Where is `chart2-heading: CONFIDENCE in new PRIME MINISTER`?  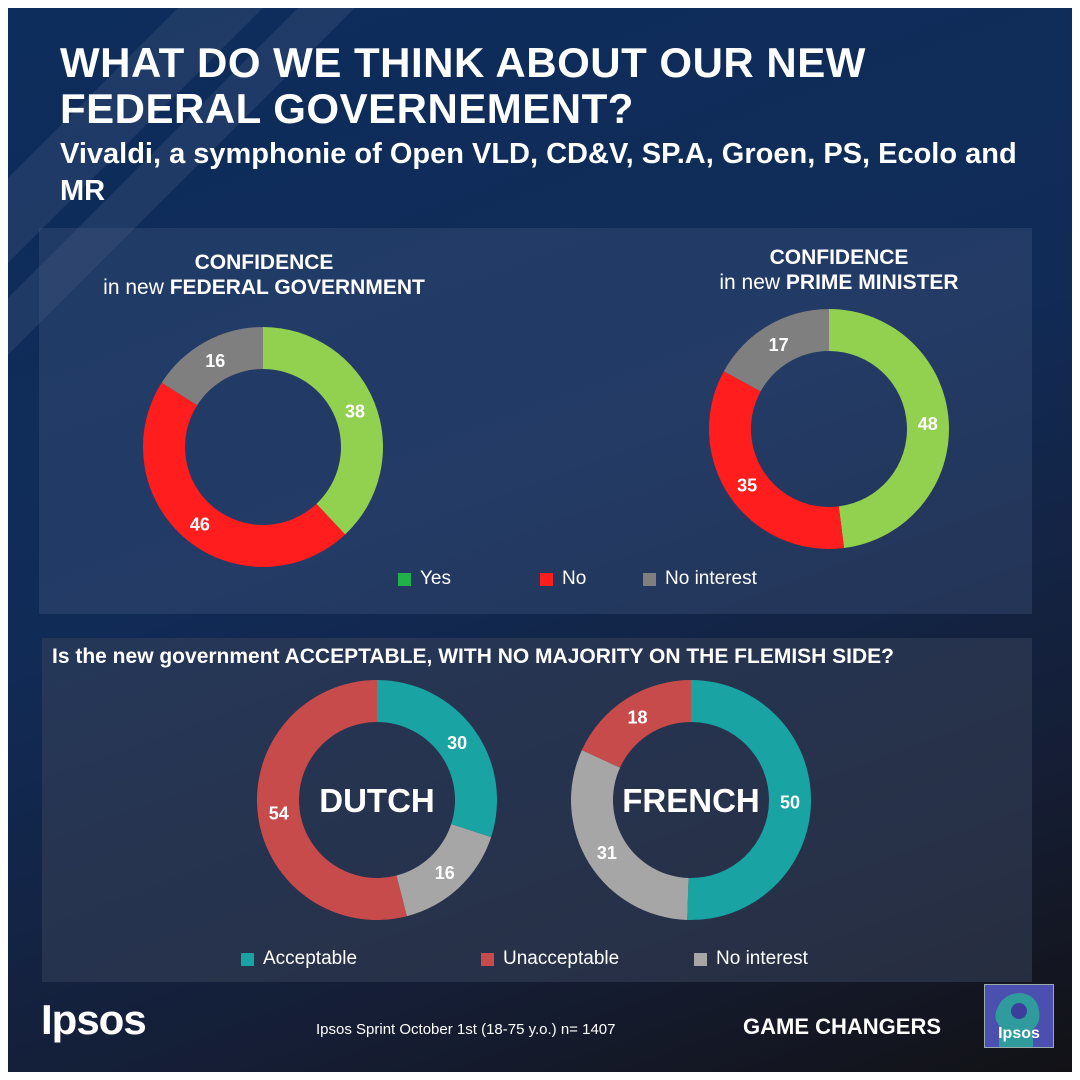
chart2-heading: CONFIDENCE in new PRIME MINISTER is located at coordinates (839, 270).